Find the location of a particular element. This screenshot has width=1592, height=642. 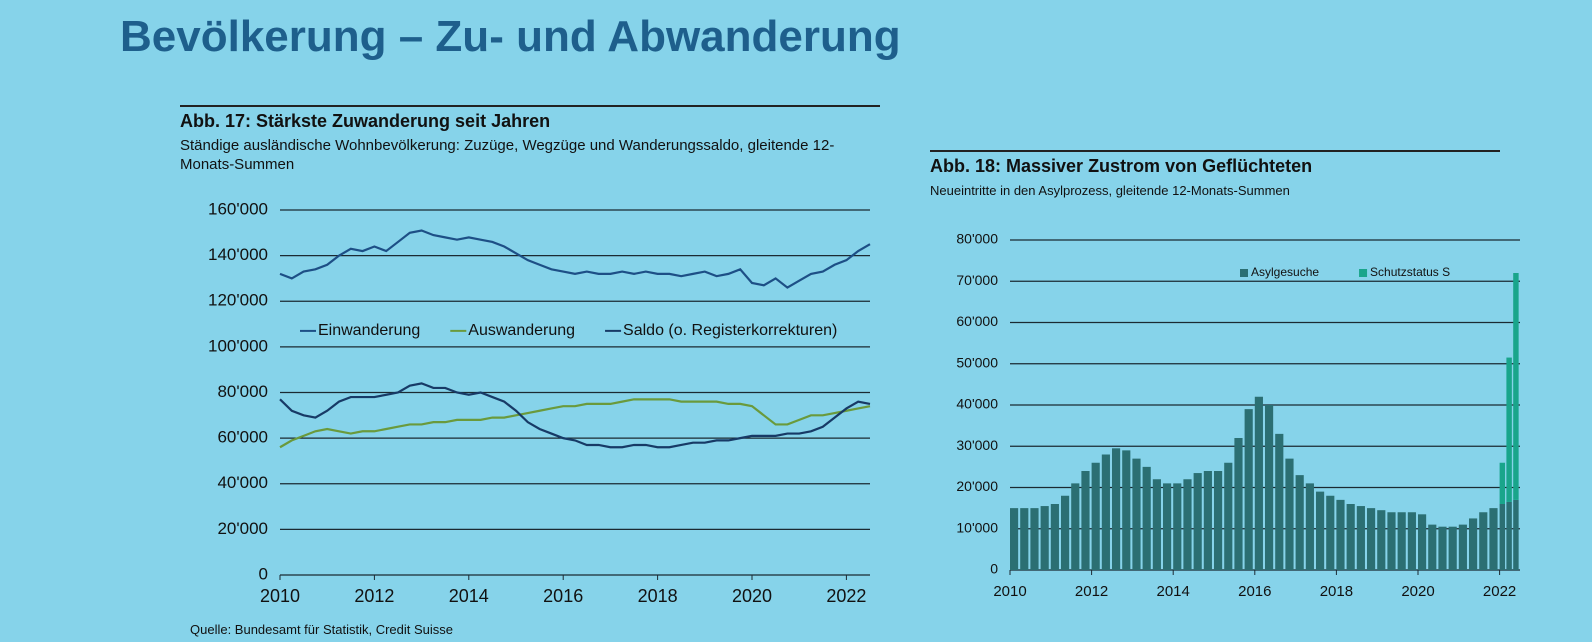

y-tick-label: 70'000 is located at coordinates (977, 280).